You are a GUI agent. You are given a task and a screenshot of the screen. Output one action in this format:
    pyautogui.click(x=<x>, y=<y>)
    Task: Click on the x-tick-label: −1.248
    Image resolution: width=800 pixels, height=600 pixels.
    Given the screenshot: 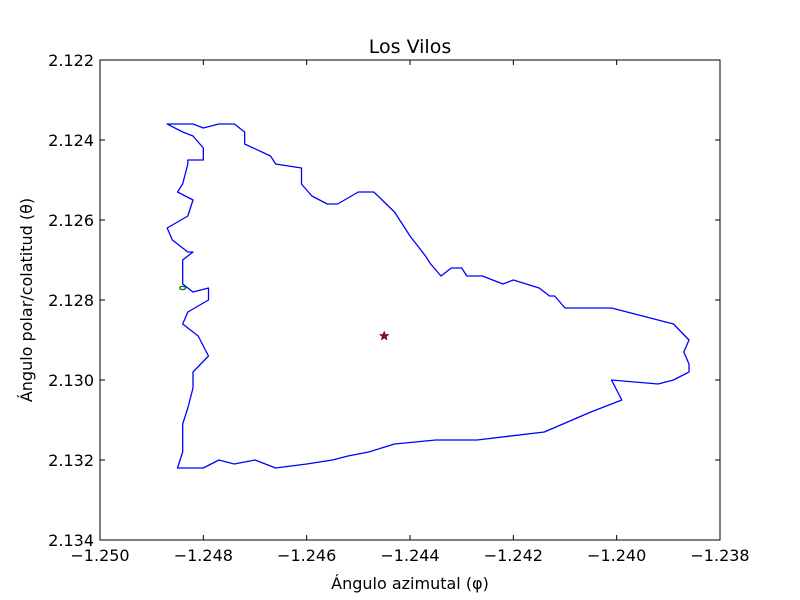 What is the action you would take?
    pyautogui.click(x=203, y=555)
    